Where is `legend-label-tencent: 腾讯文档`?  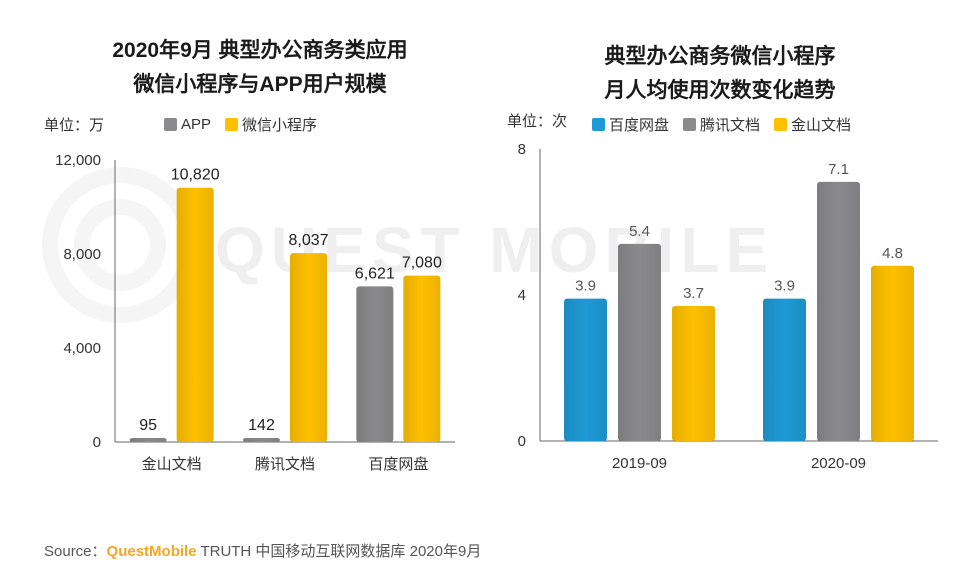
legend-label-tencent: 腾讯文档 is located at coordinates (730, 125).